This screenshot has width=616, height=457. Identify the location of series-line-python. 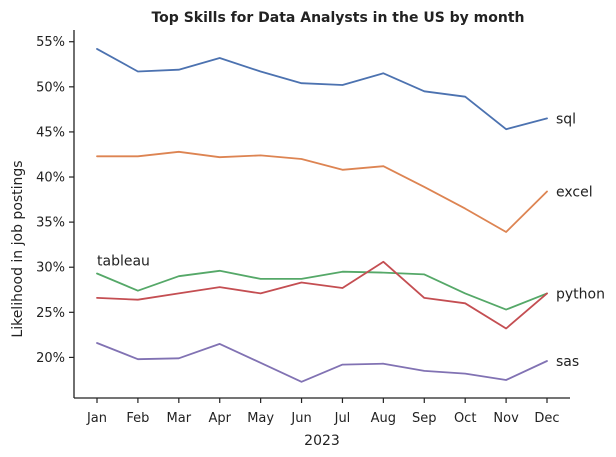
(322, 295).